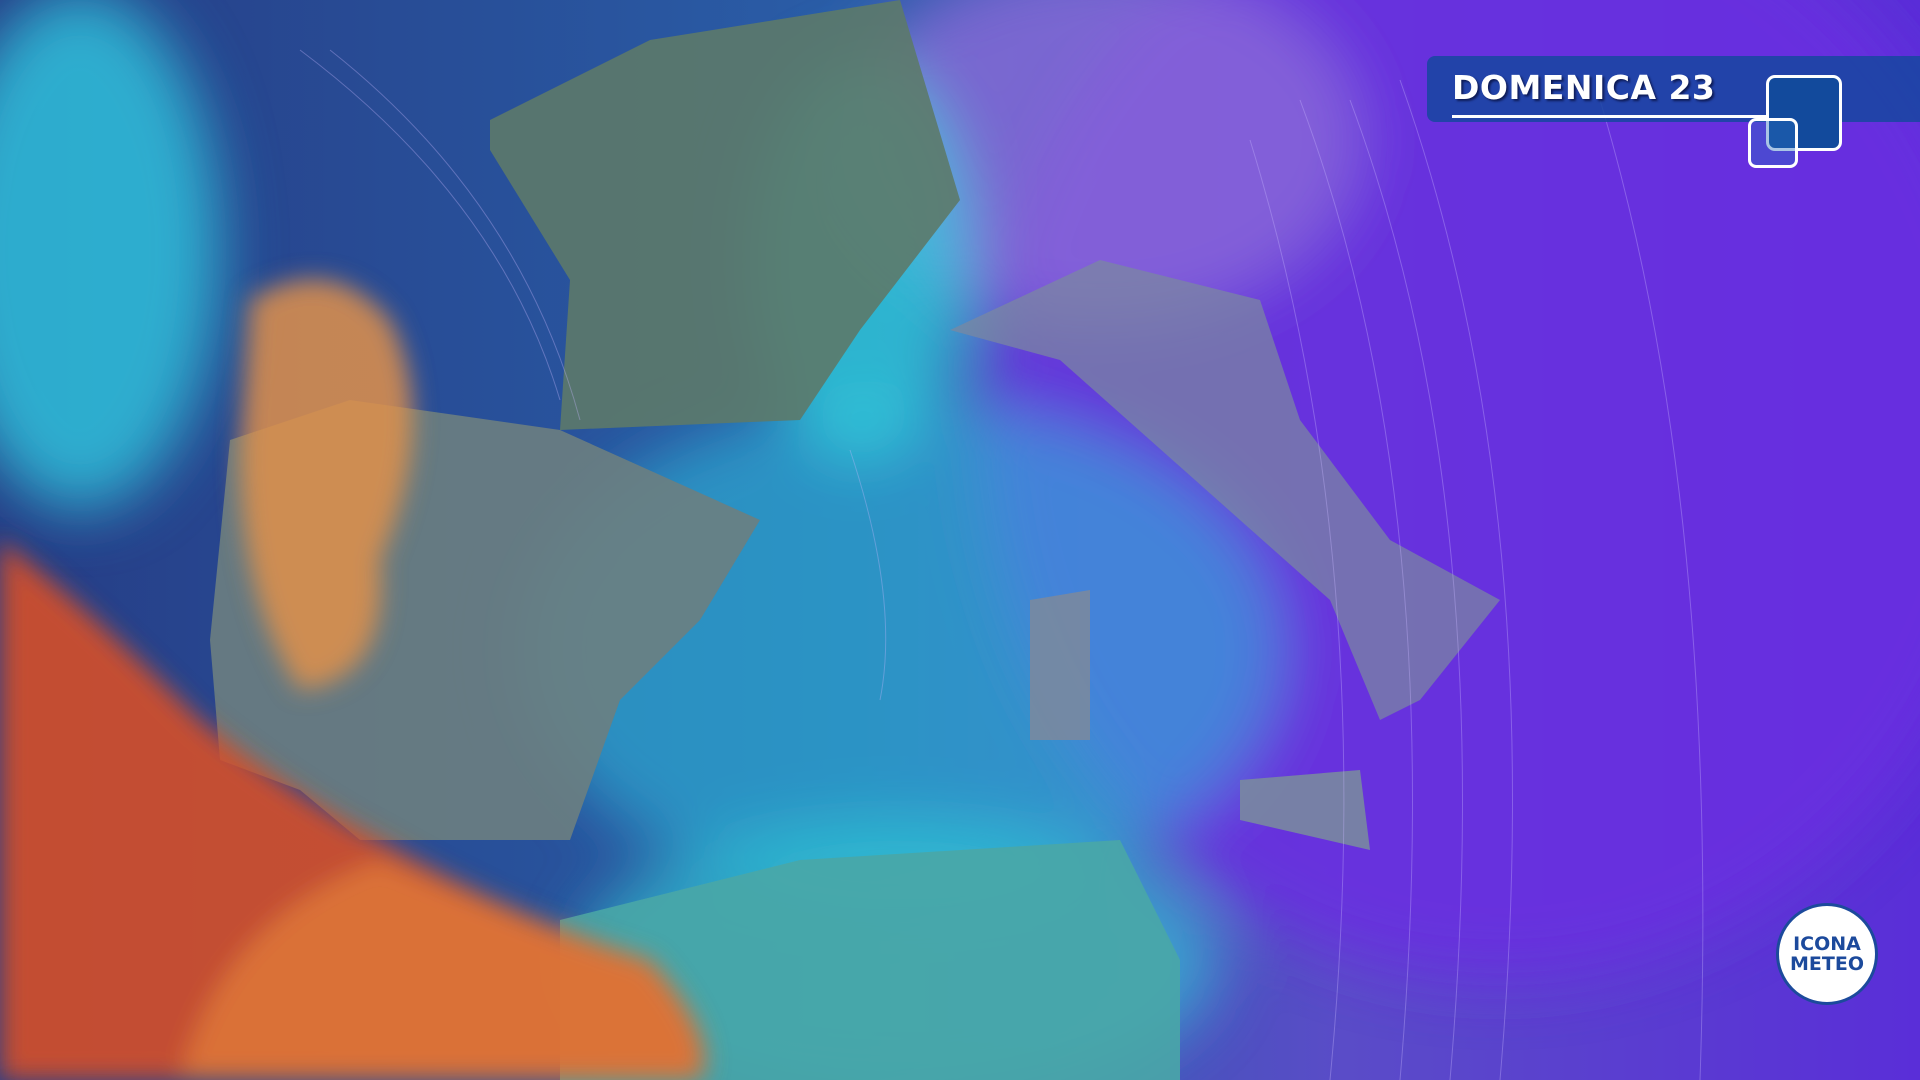 This screenshot has height=1080, width=1920. Describe the element at coordinates (1804, 113) in the screenshot. I see `decorative-square-large` at that location.